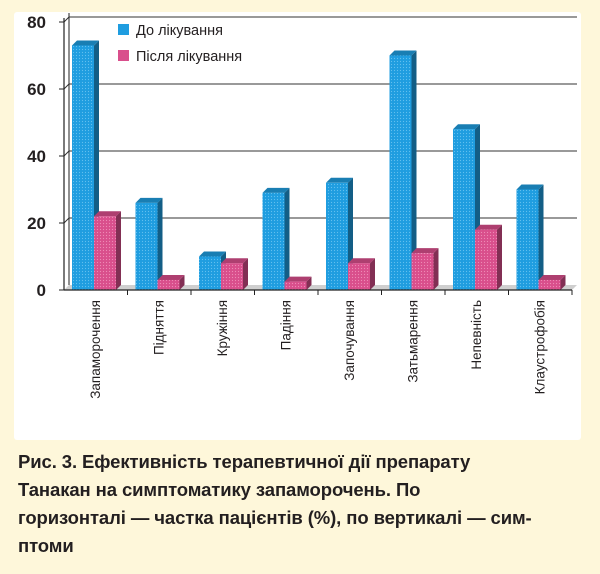  Describe the element at coordinates (540, 347) in the screenshot. I see `x-tick-label: Клаустрофобія` at that location.